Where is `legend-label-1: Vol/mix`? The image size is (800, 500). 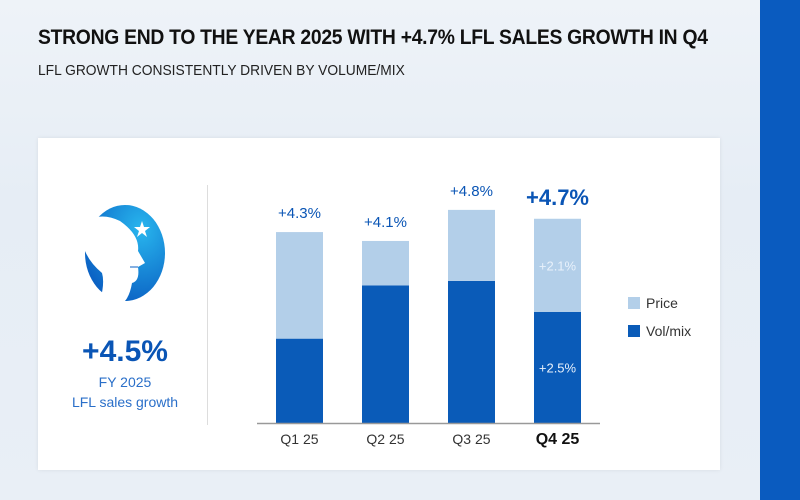
legend-label-1: Vol/mix is located at coordinates (668, 331).